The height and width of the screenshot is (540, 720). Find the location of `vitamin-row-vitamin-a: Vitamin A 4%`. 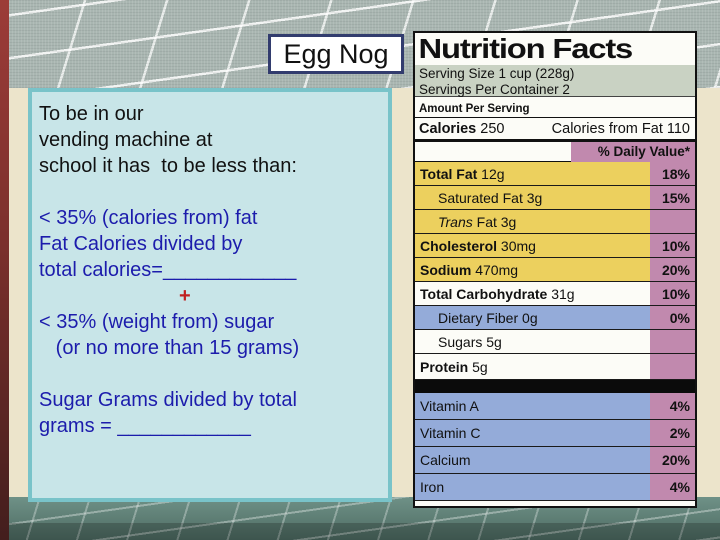

vitamin-row-vitamin-a: Vitamin A 4% is located at coordinates (555, 406).